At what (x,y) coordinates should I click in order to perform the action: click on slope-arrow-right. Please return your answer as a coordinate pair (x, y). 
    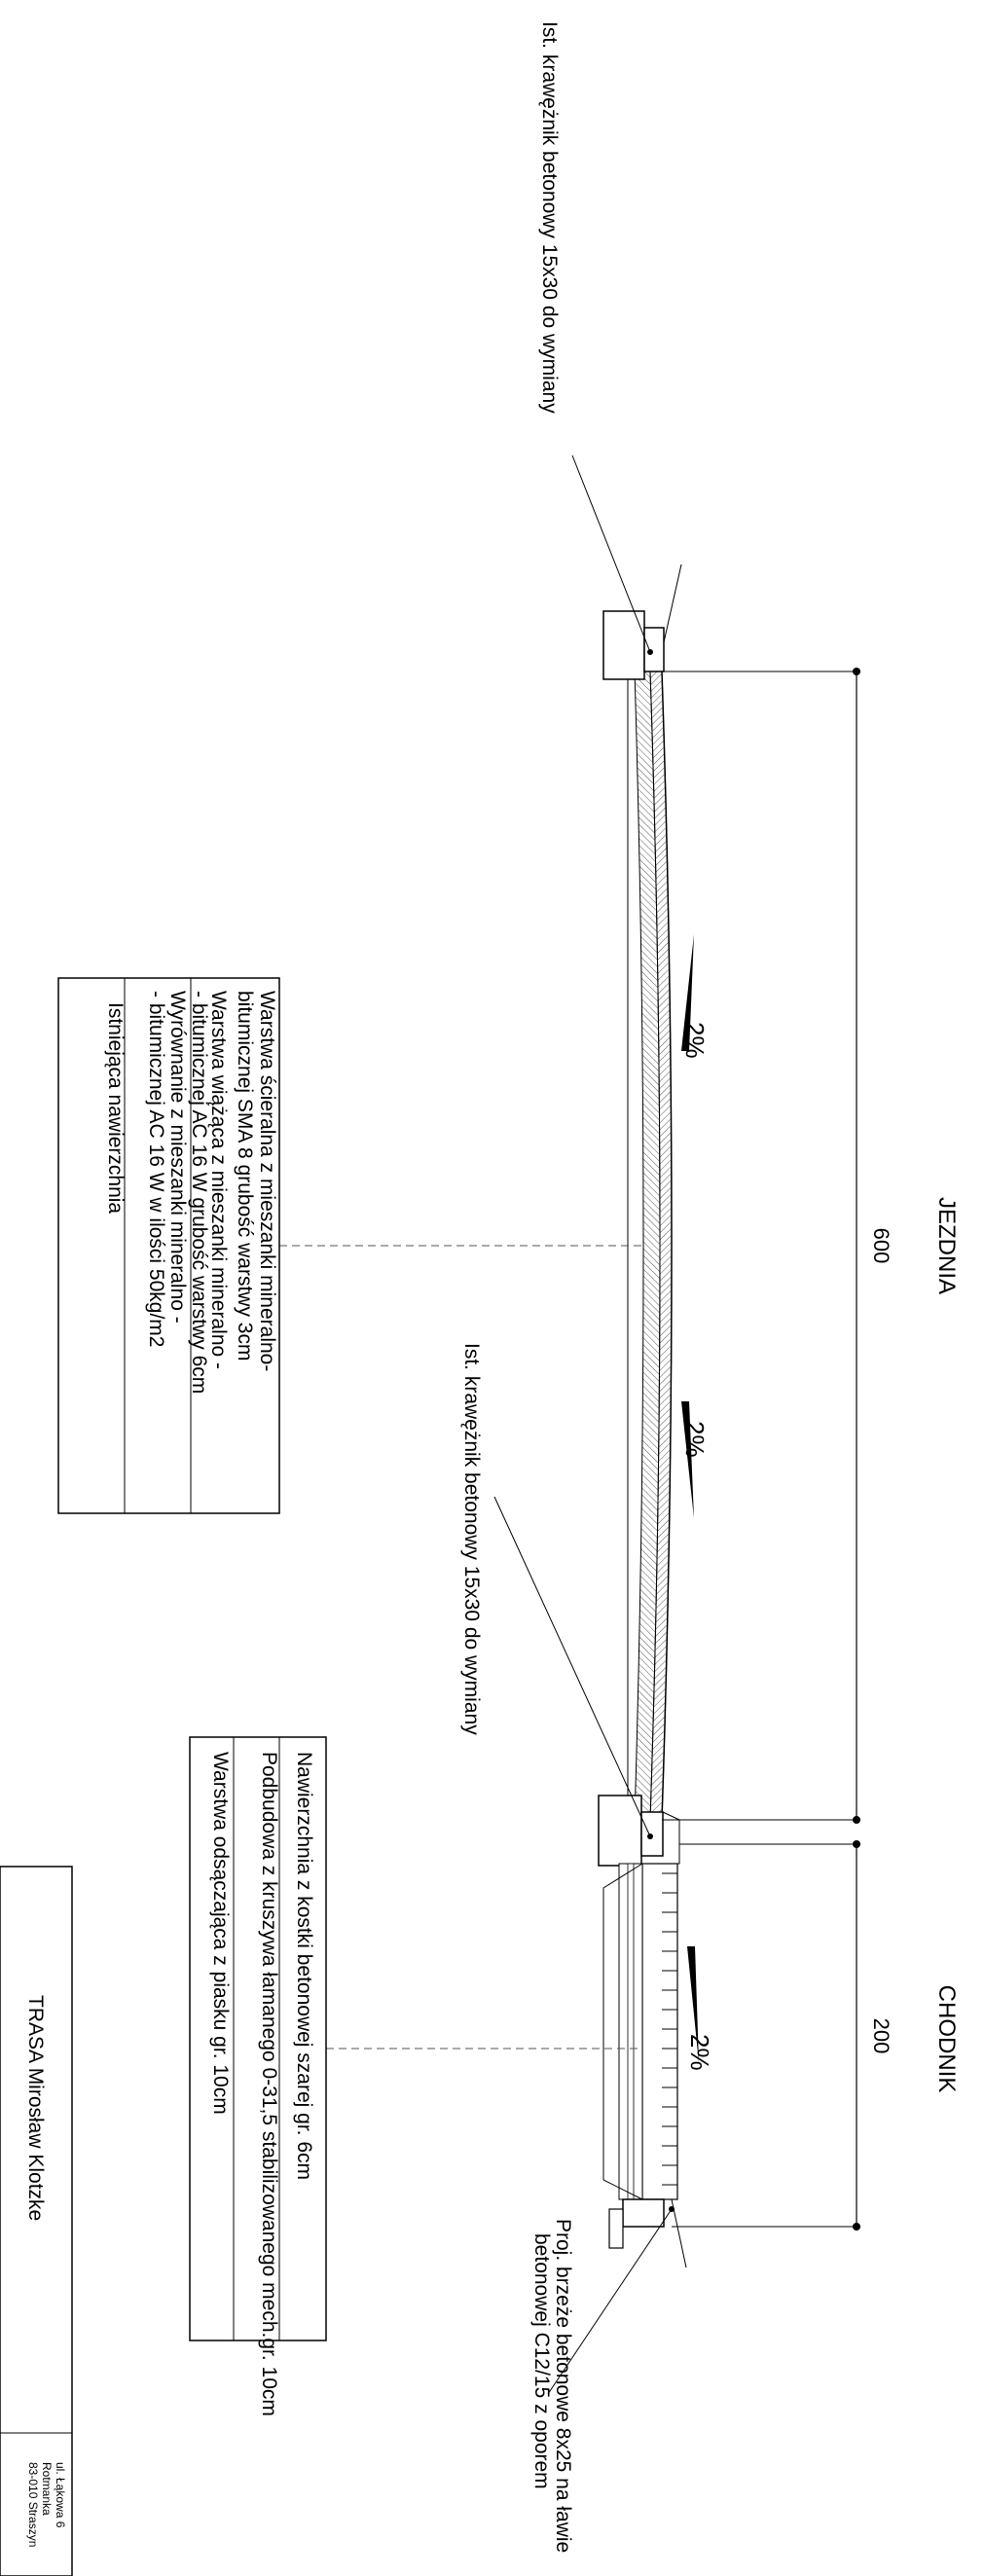
    Looking at the image, I should click on (688, 1459).